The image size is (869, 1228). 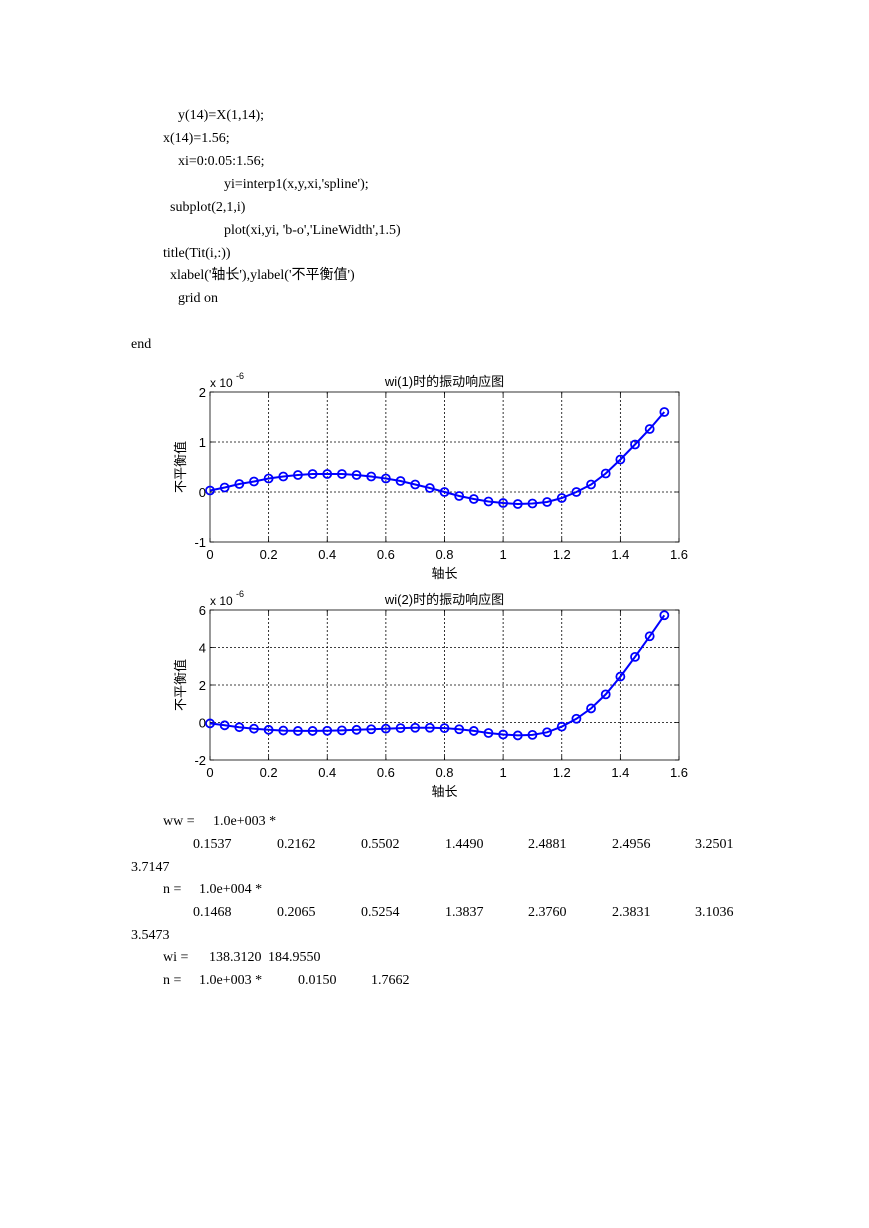 I want to click on y-tick-label: 6, so click(x=202, y=610).